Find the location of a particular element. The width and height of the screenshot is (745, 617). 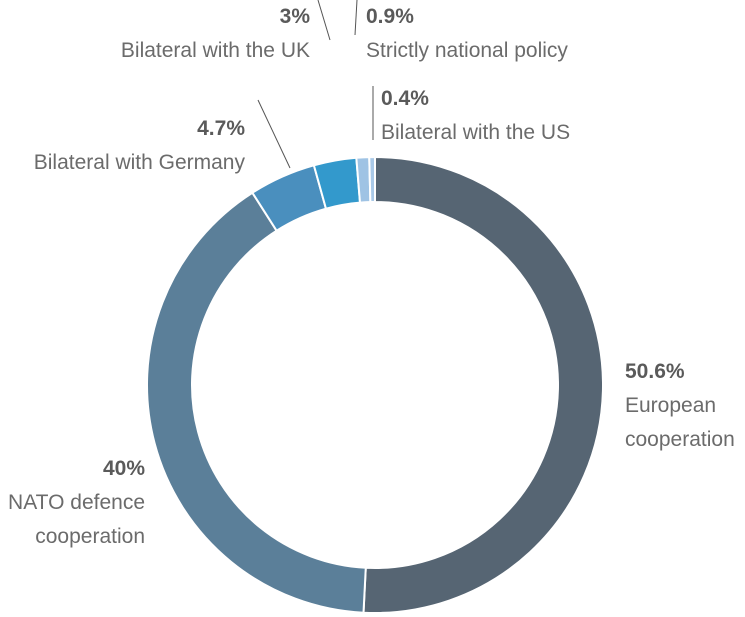

category-label: European cooperation is located at coordinates (680, 422).